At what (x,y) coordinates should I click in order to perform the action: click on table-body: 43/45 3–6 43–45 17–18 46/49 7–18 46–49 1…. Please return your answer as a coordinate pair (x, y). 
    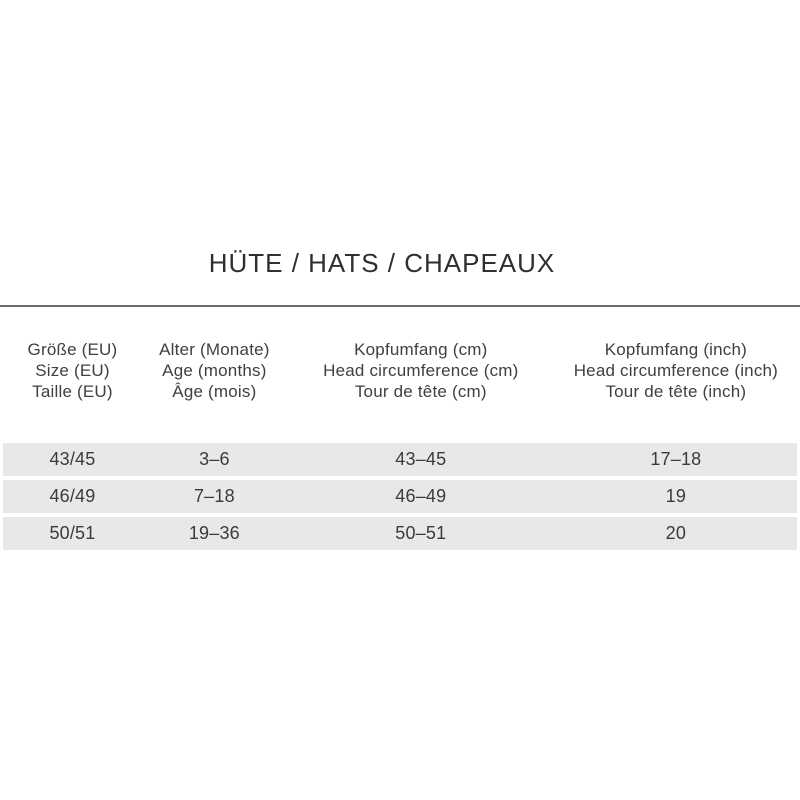
    Looking at the image, I should click on (400, 498).